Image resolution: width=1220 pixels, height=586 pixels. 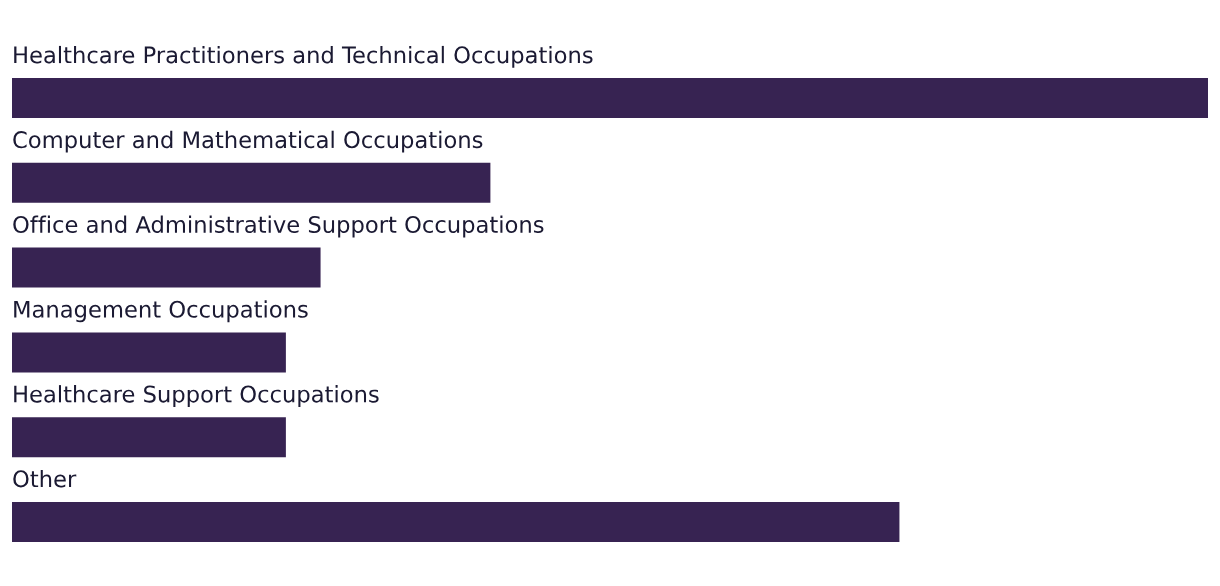 What do you see at coordinates (303, 56) in the screenshot?
I see `y-tick-label: Healthcare Practitioners and Technical Occupations` at bounding box center [303, 56].